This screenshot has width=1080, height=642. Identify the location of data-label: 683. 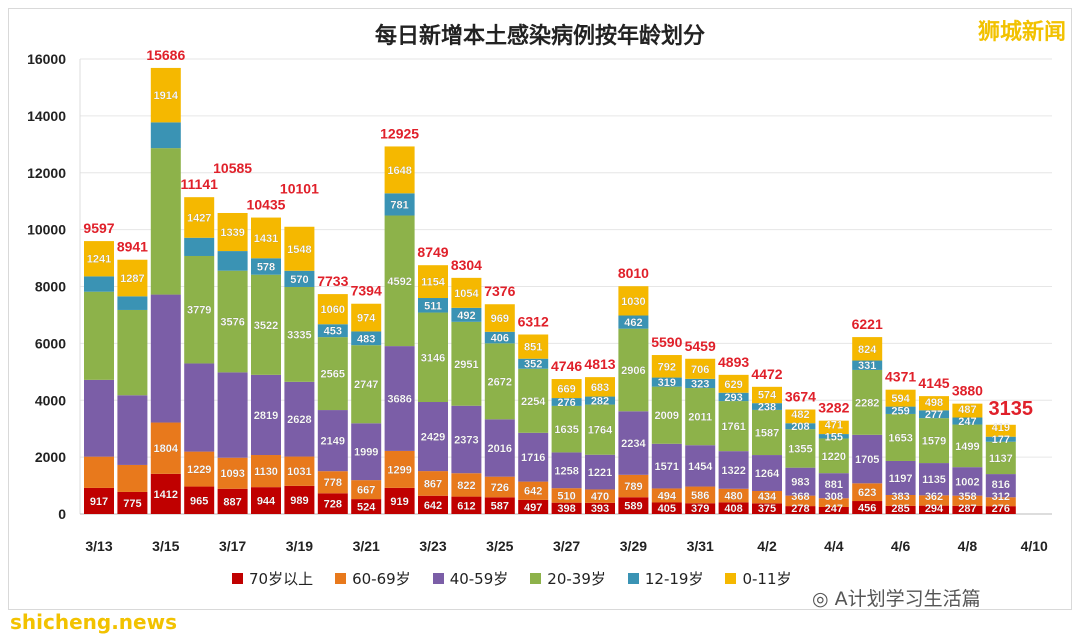
(600, 388).